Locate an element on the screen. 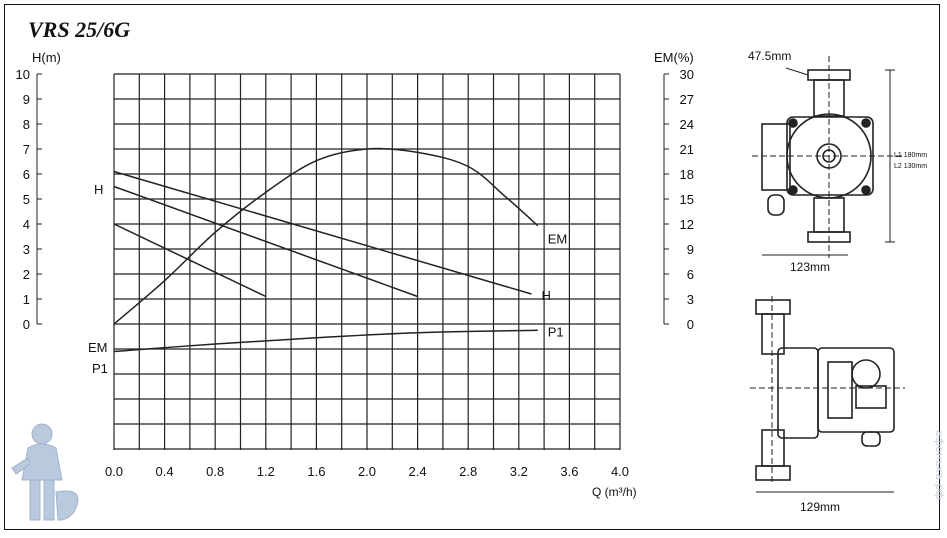 The image size is (947, 538). x-tick-label: 2.8 is located at coordinates (468, 471).